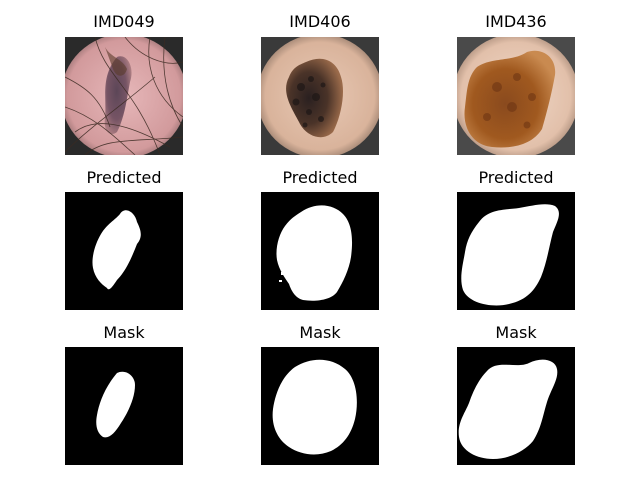  Describe the element at coordinates (124, 251) in the screenshot. I see `predicted-mask-imd049` at that location.